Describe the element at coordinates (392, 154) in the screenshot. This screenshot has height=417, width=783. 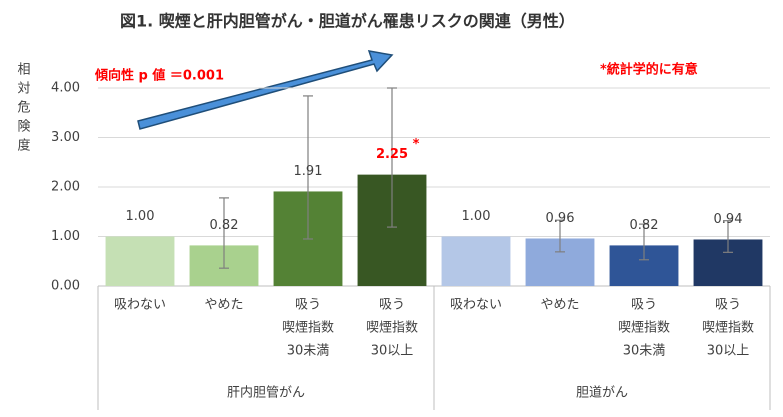
I see `value-label: 2.25` at that location.